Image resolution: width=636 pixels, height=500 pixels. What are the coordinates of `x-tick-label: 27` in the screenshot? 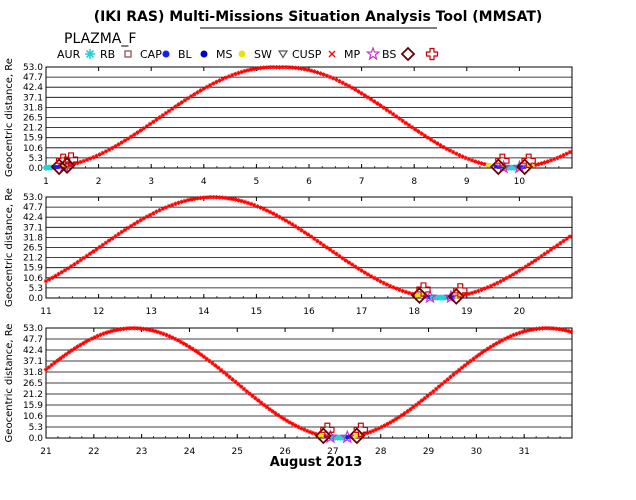 It's located at (332, 452).